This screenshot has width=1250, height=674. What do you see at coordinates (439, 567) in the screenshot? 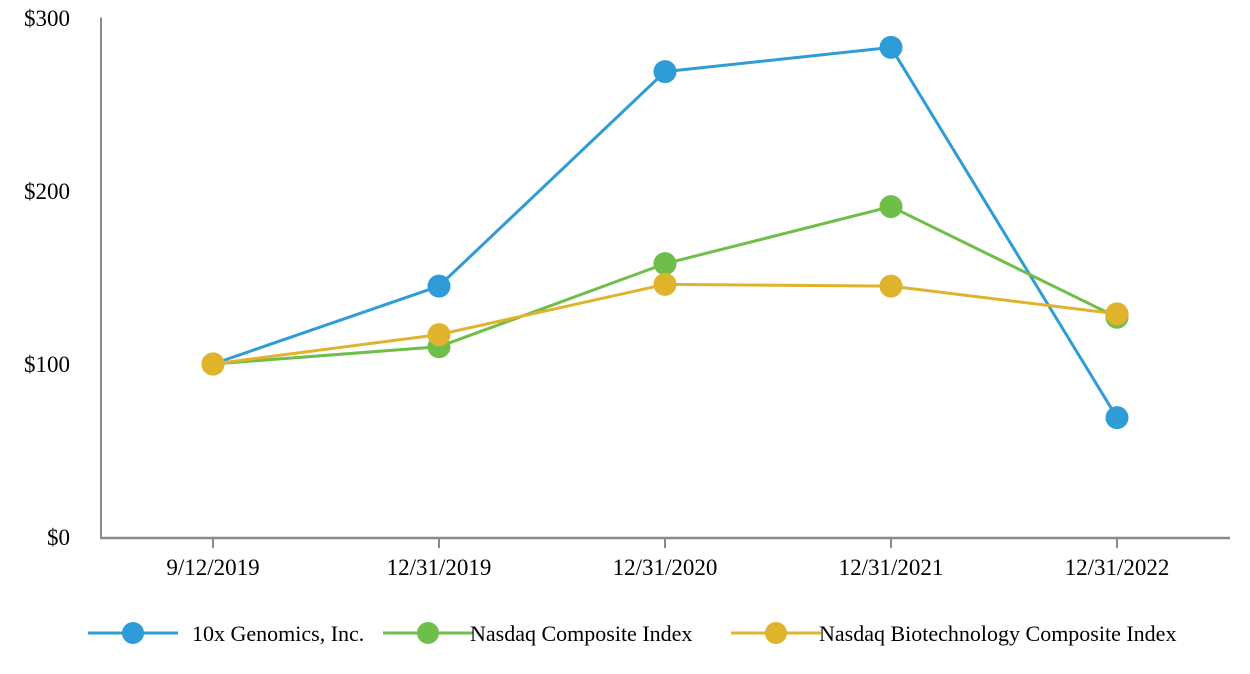
I see `x-tick-label: 12/31/2019` at bounding box center [439, 567].